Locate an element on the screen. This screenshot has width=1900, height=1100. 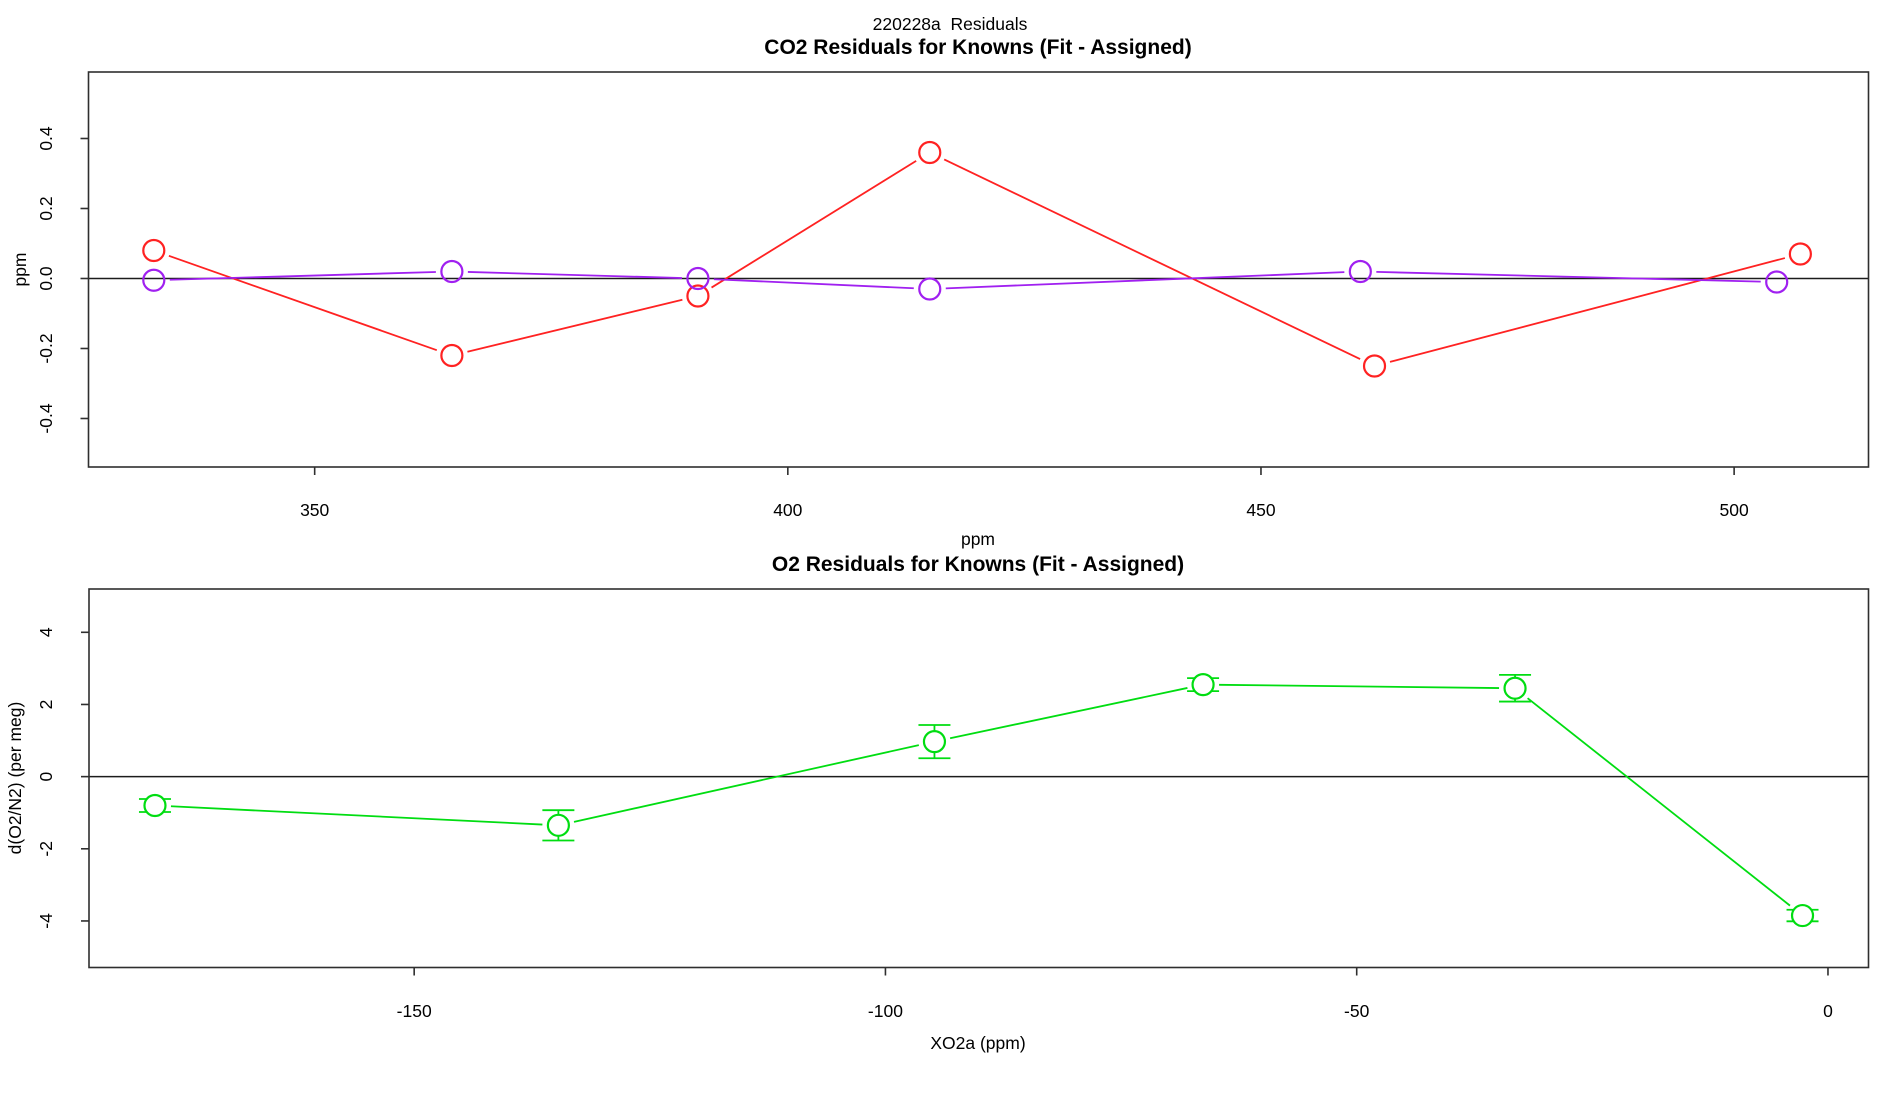
series-co2-residual-purple is located at coordinates (965, 280).